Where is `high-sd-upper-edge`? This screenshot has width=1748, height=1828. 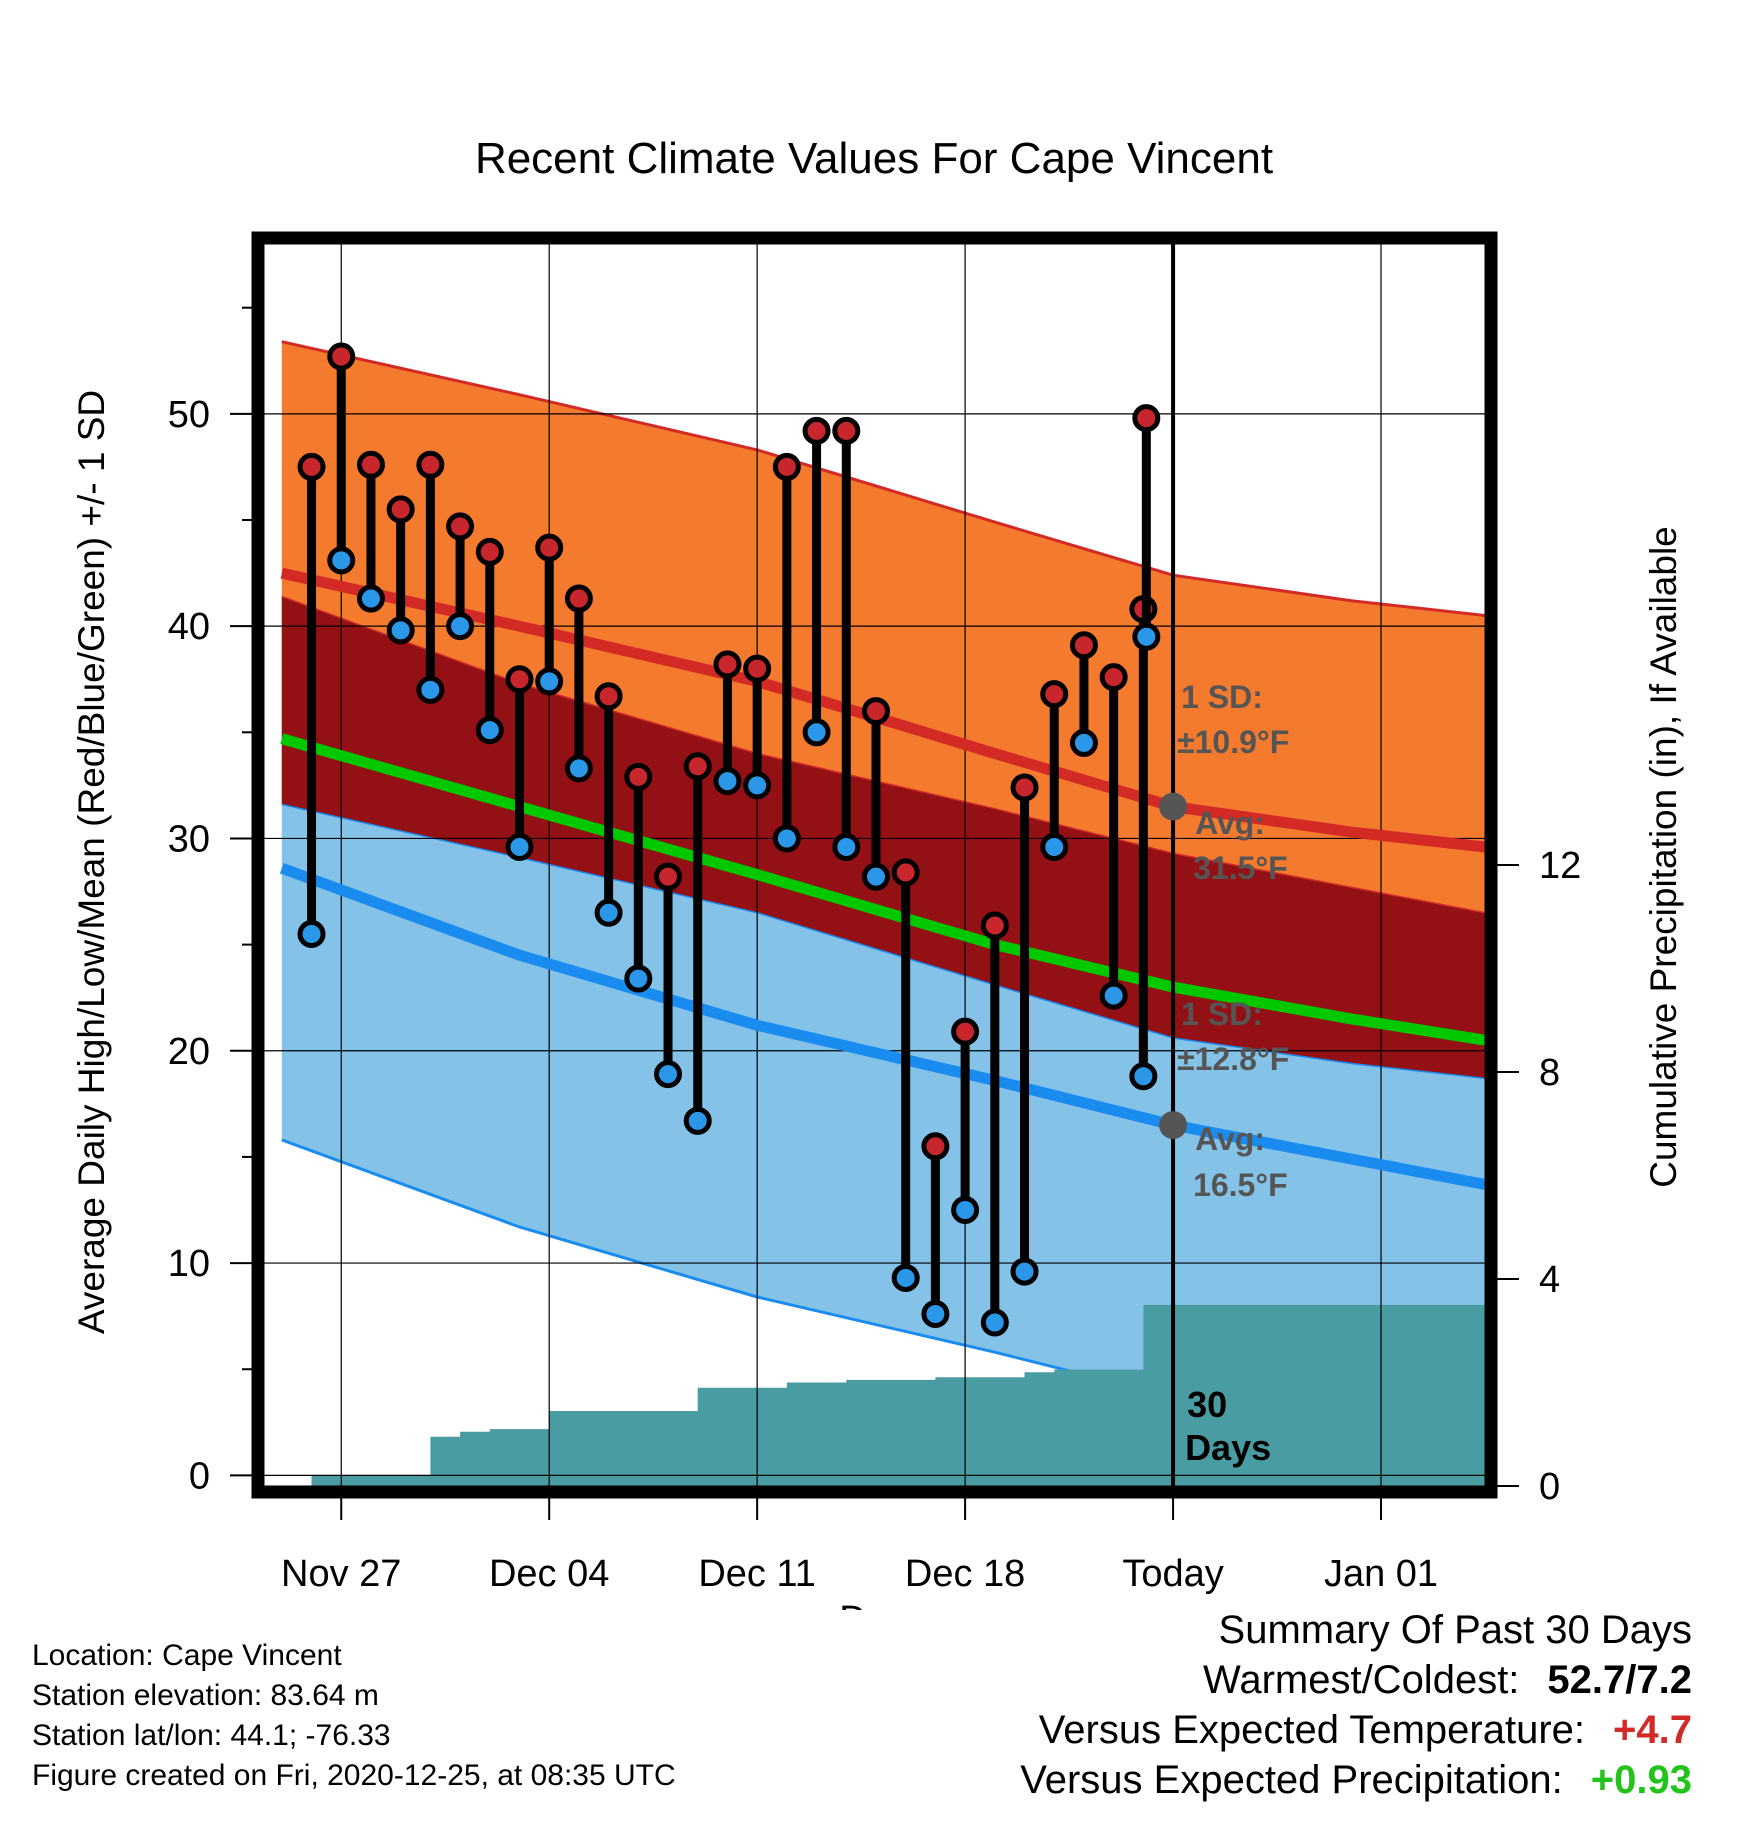 high-sd-upper-edge is located at coordinates (883, 478).